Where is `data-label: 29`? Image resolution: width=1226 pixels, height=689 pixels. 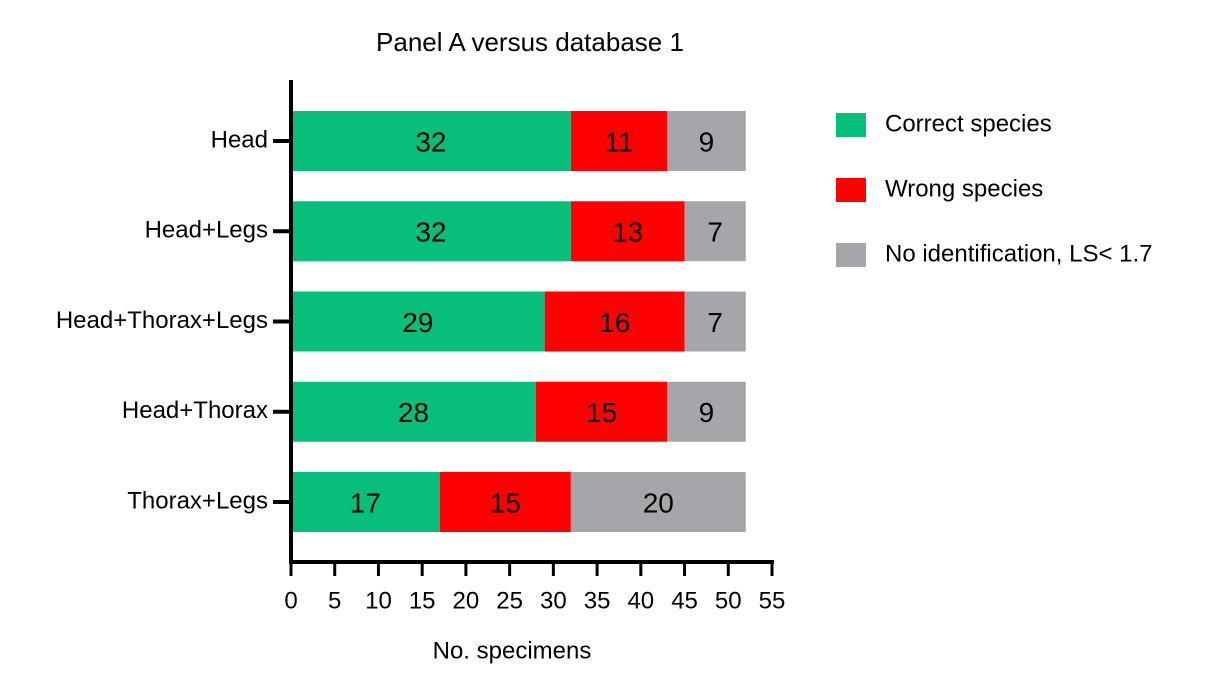
data-label: 29 is located at coordinates (417, 322).